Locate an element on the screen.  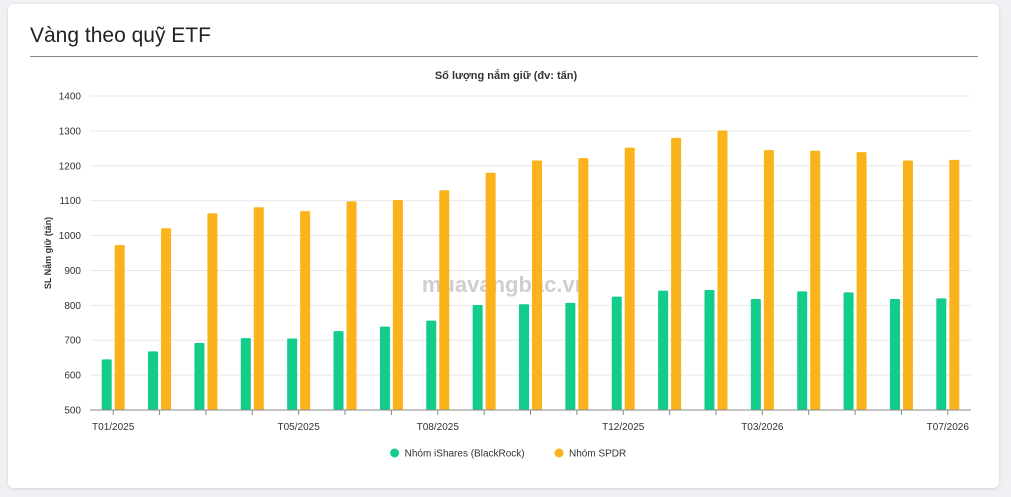
legend-item-spdr: Nhóm SPDR is located at coordinates (590, 454).